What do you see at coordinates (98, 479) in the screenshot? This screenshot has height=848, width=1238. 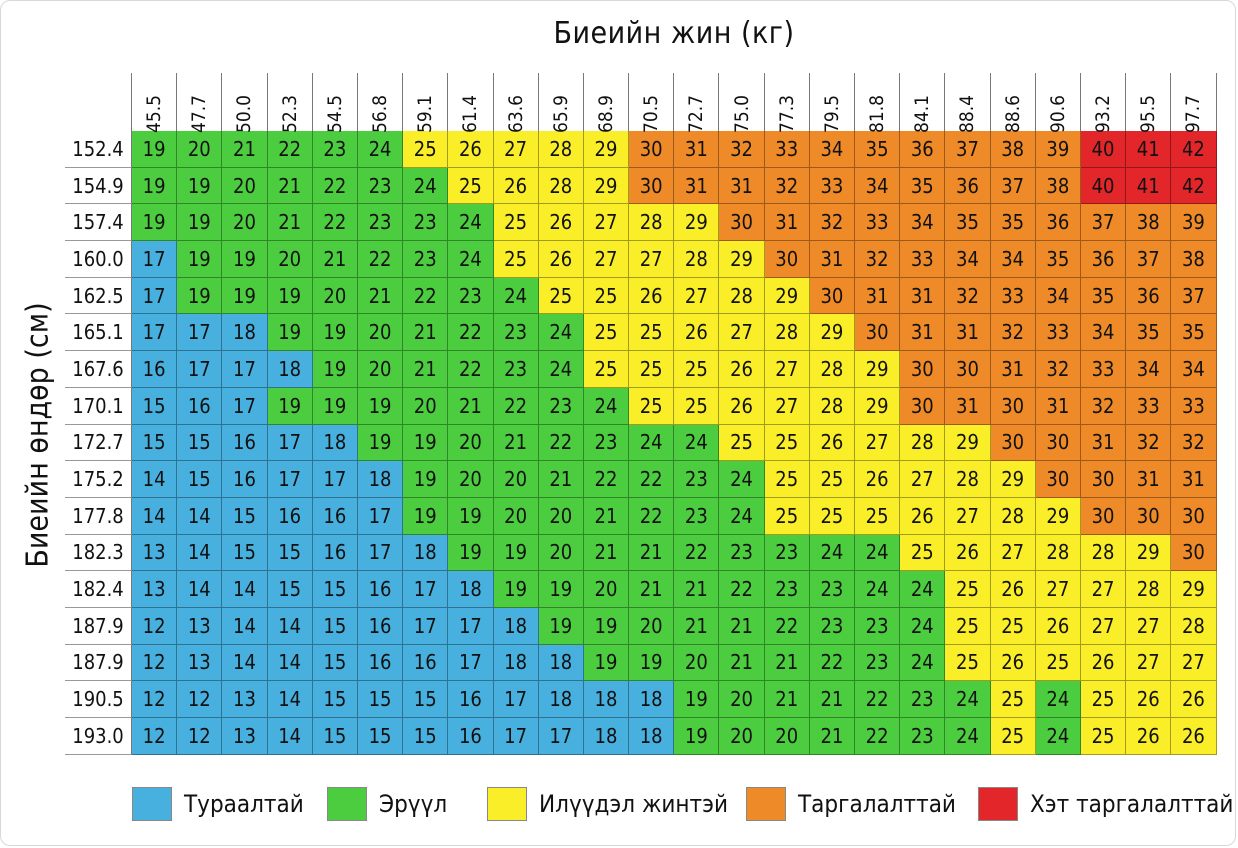 I see `height-tick-label: 175.2` at bounding box center [98, 479].